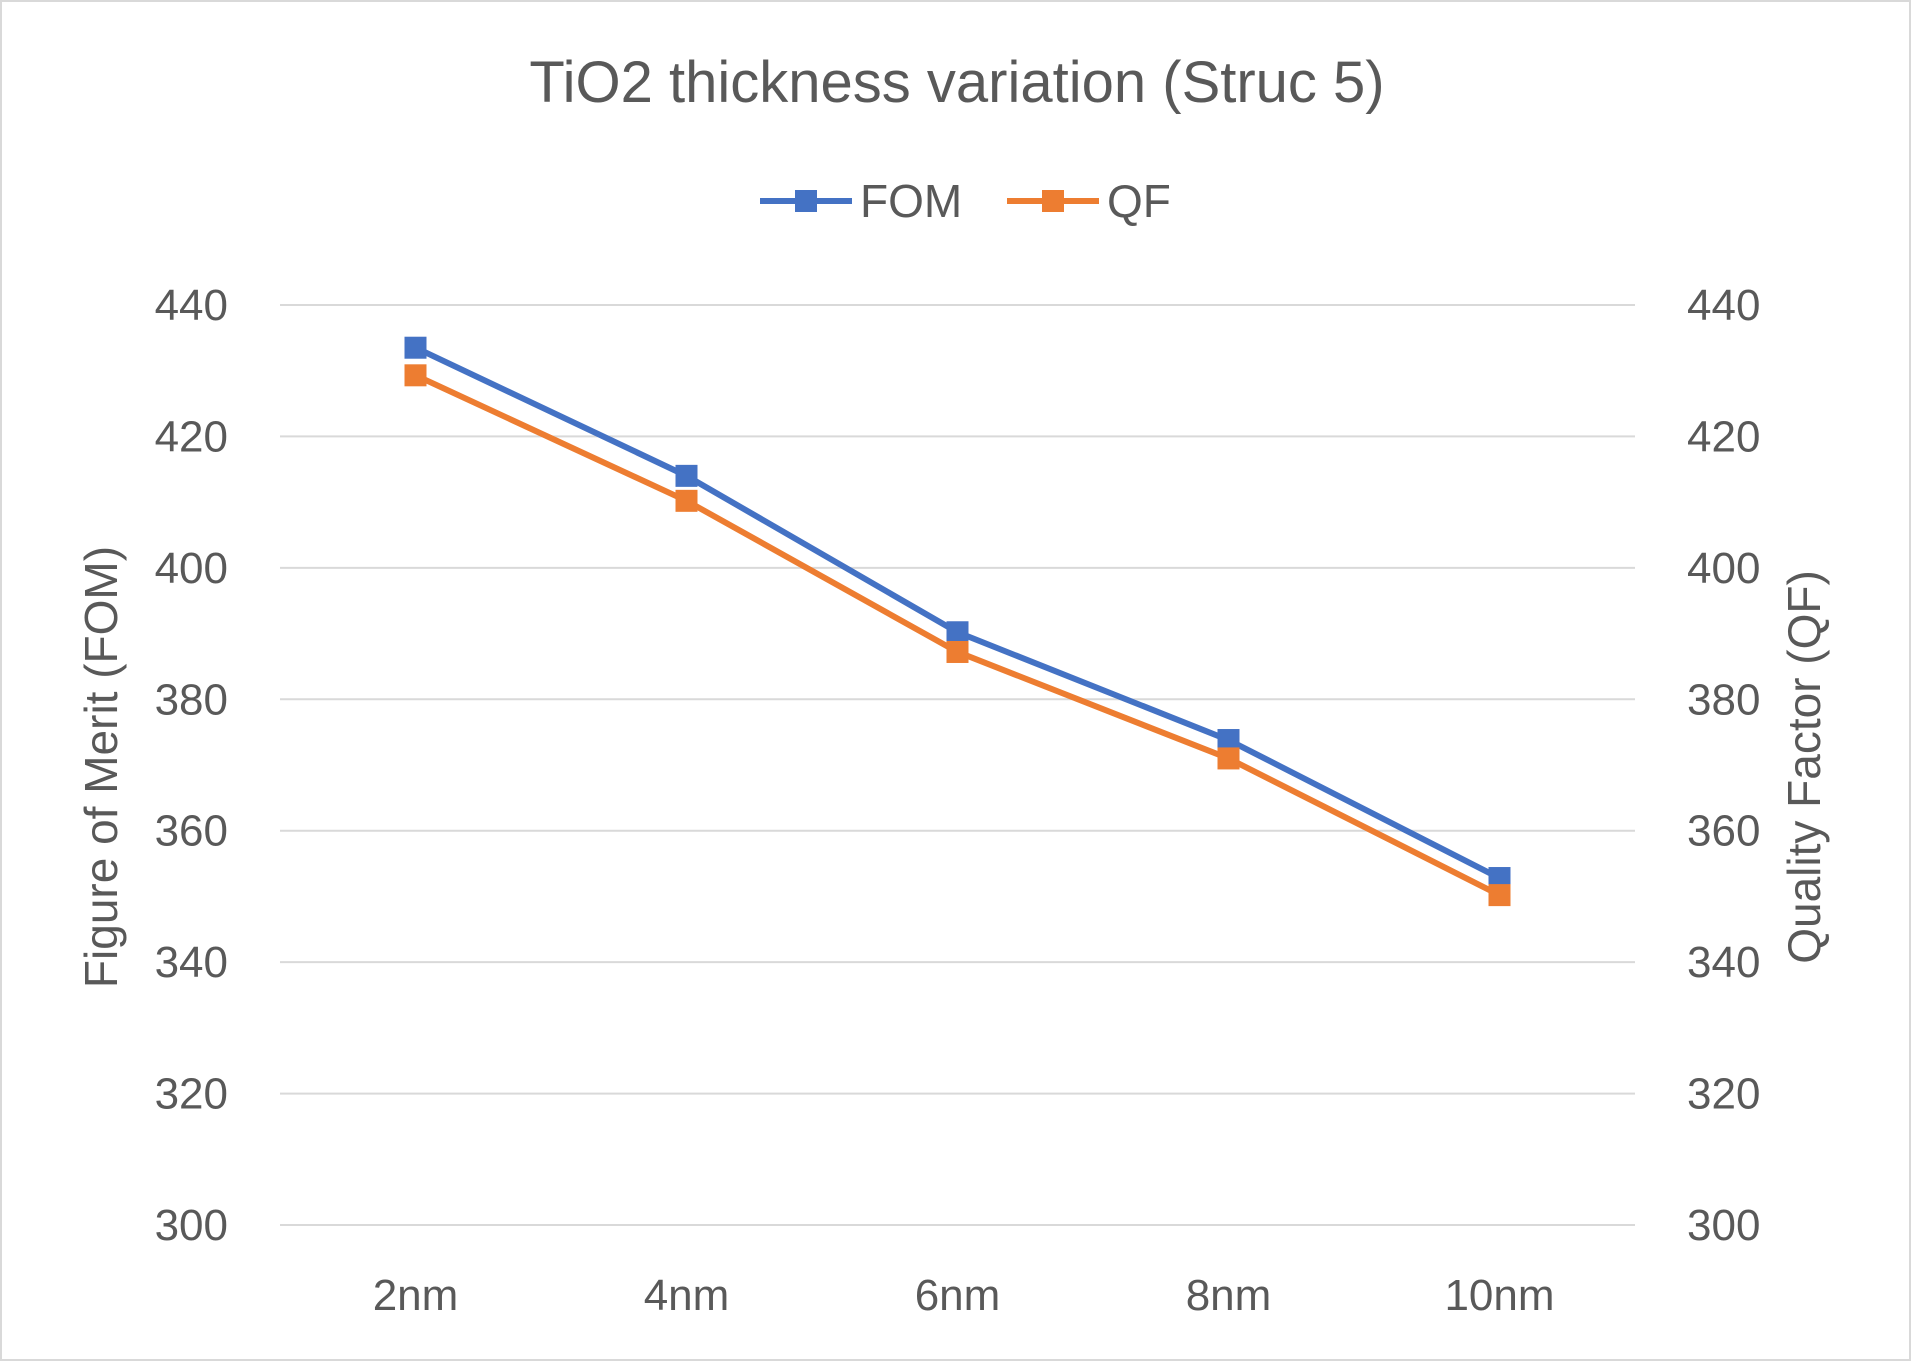 The width and height of the screenshot is (1911, 1363). Describe the element at coordinates (1723, 765) in the screenshot. I see `y-axis-right-ticks: 300 320 340 360 380 400 420 440` at that location.